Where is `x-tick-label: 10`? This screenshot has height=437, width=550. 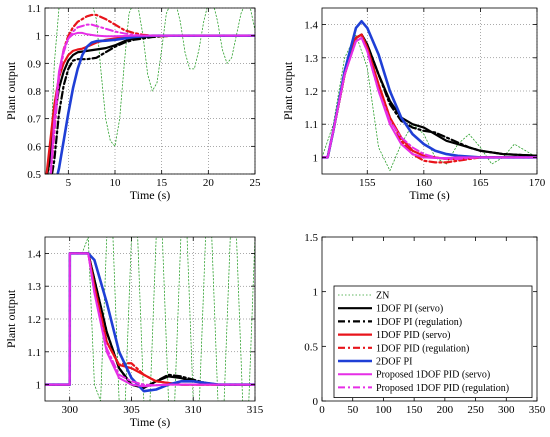
x-tick-label: 10 is located at coordinates (116, 183).